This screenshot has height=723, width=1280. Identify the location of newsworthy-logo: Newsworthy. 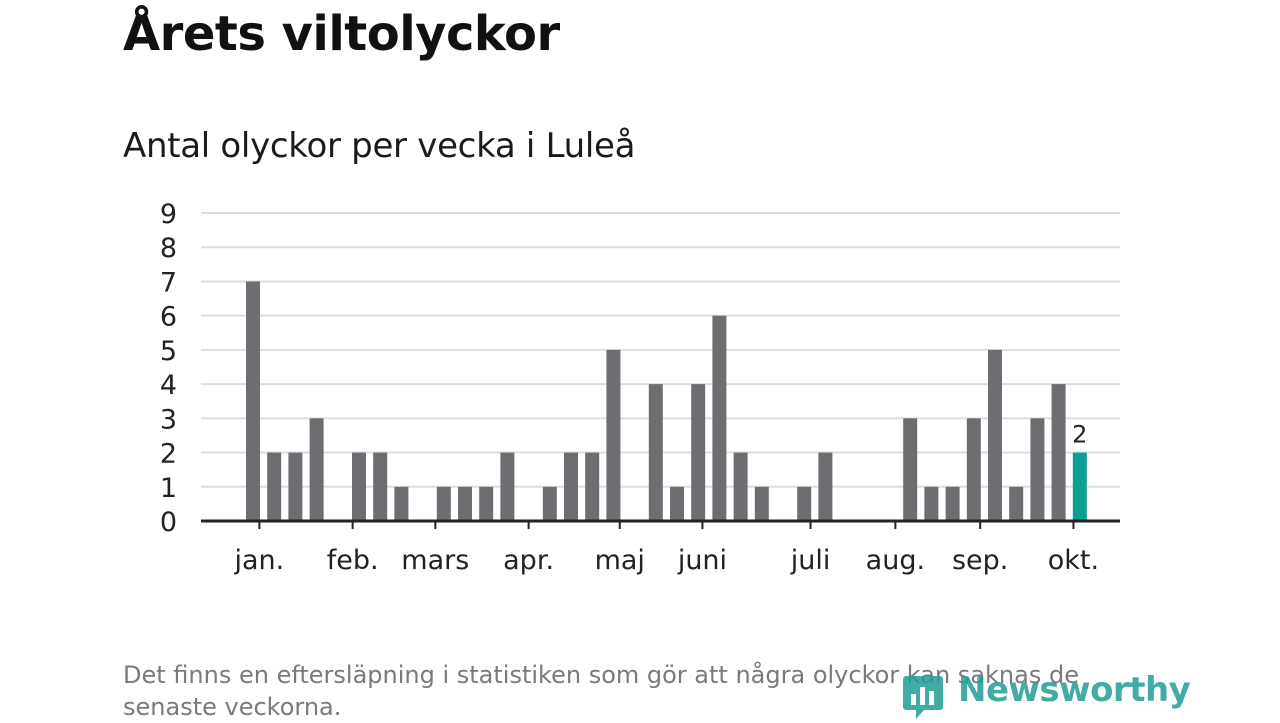
(1046, 694).